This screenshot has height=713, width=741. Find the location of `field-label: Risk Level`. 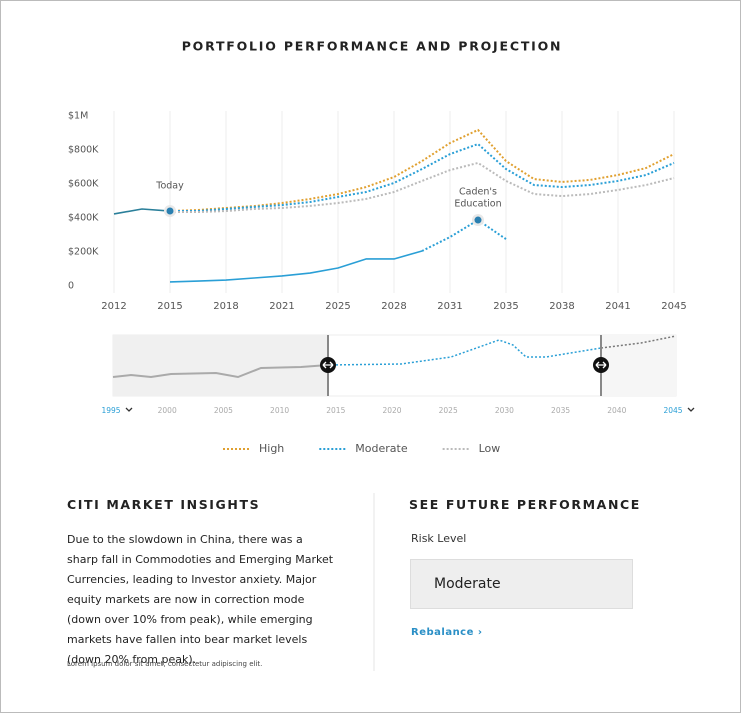

field-label: Risk Level is located at coordinates (439, 538).